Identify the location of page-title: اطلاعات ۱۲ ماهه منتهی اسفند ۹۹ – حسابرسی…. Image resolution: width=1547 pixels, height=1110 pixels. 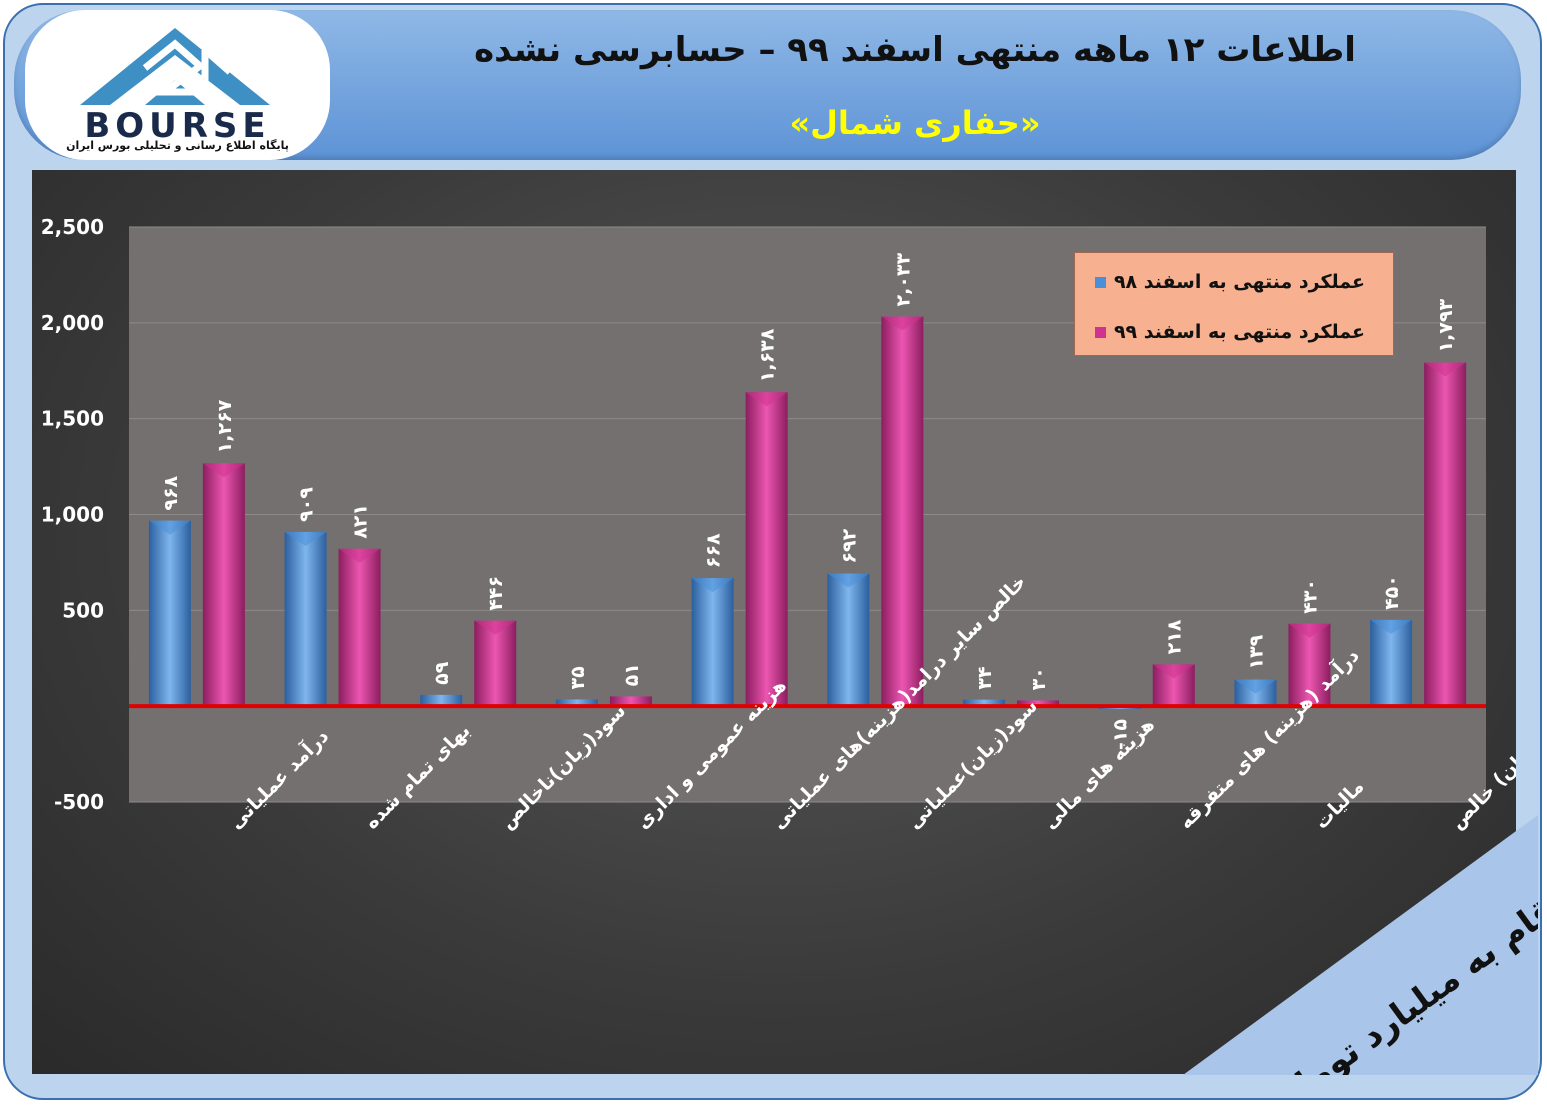
(915, 50).